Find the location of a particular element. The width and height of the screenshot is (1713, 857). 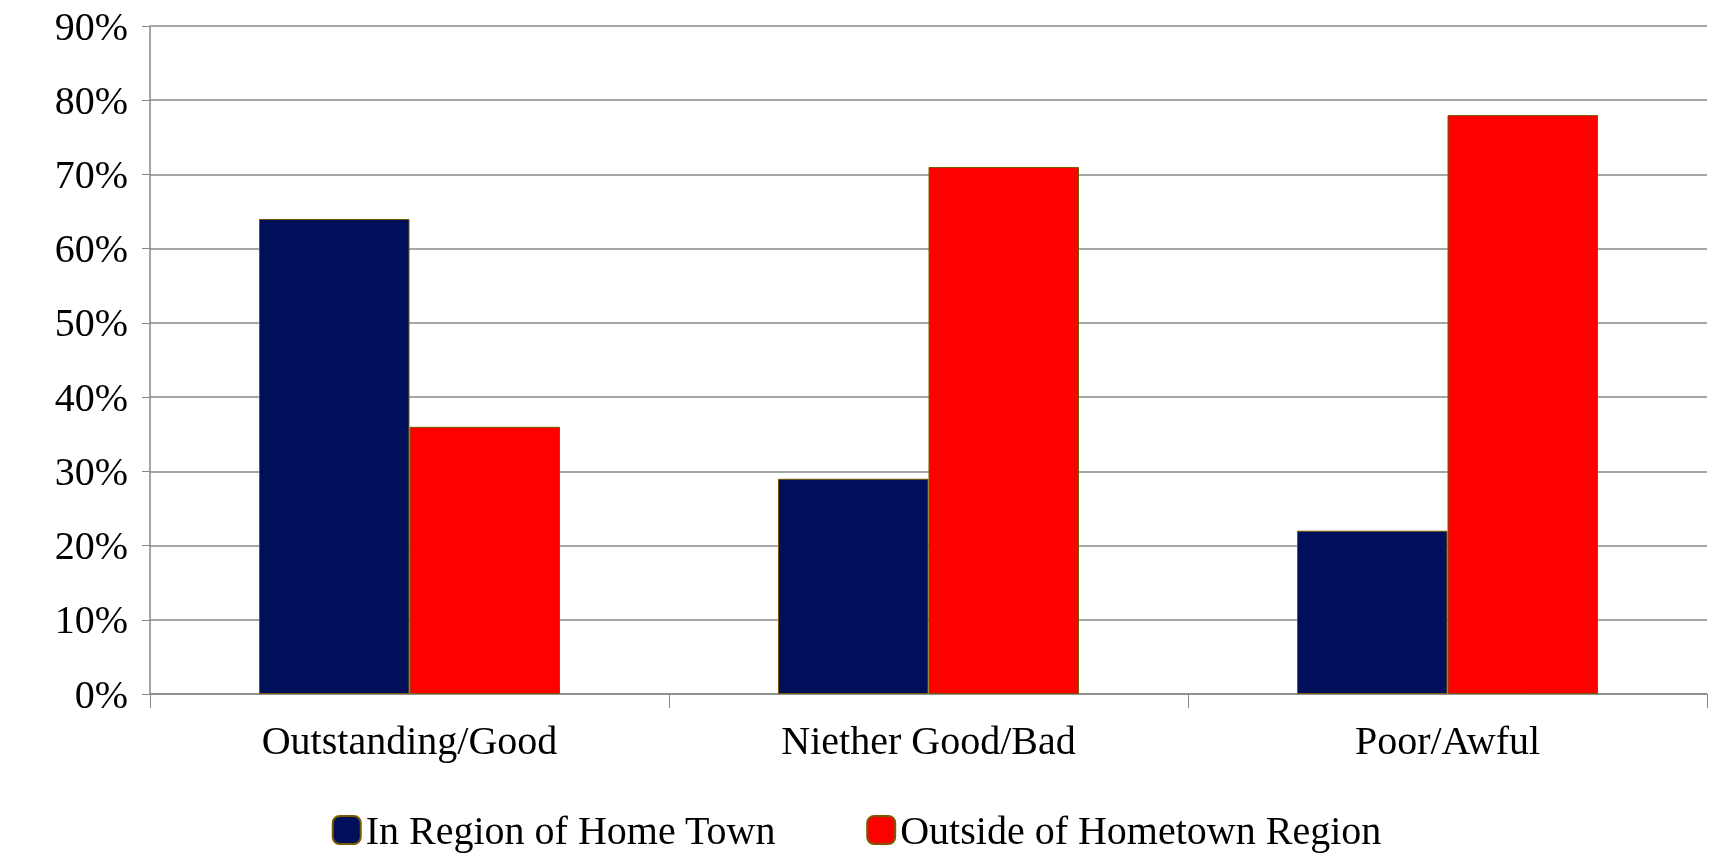

y-tick-label: 50% is located at coordinates (91, 323).